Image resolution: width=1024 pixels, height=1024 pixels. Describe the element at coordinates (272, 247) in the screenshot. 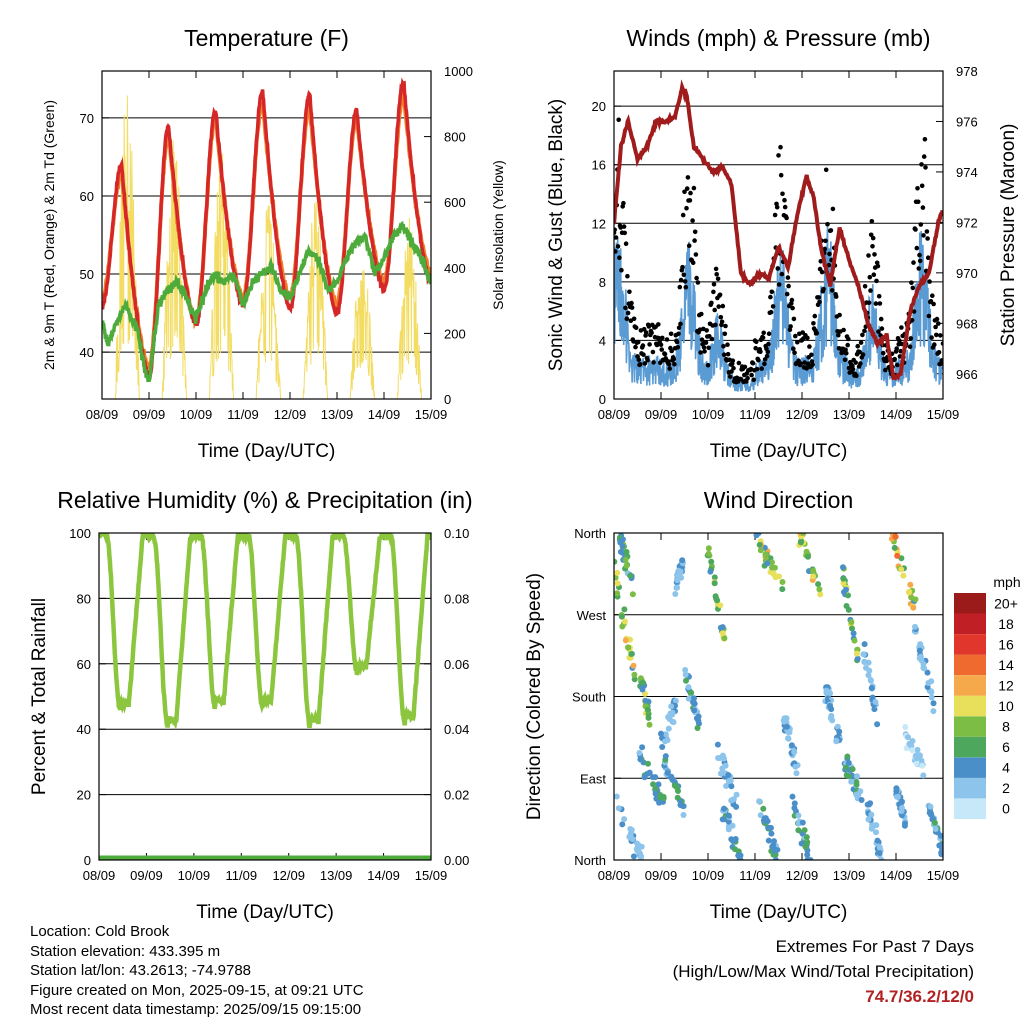

I see `solar-insolation-line` at that location.